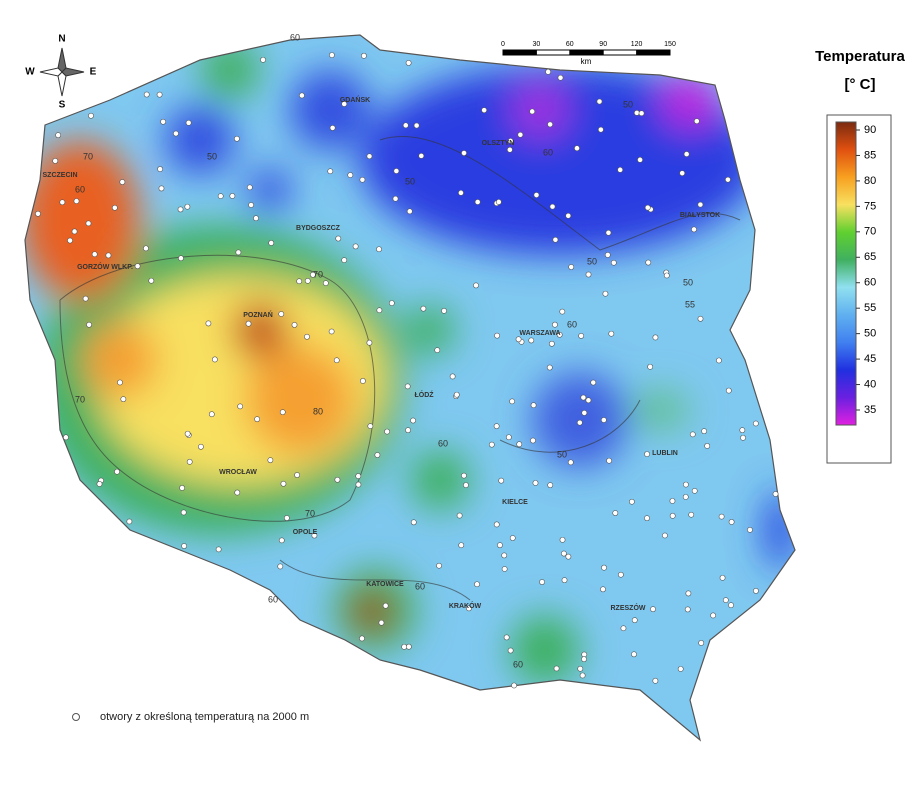 Image resolution: width=922 pixels, height=787 pixels. I want to click on city-label: SZCZECIN, so click(60, 175).